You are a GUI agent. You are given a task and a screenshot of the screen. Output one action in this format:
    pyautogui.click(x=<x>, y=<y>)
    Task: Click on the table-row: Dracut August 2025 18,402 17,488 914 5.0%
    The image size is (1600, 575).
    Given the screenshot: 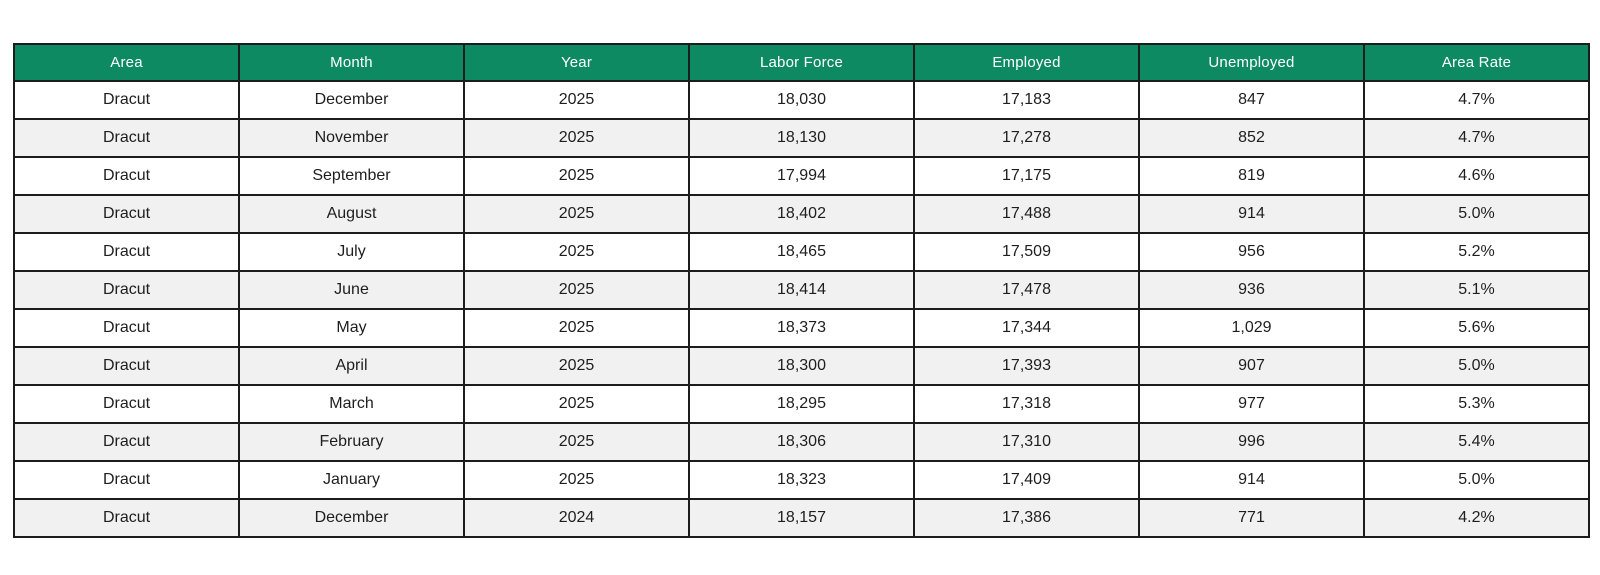 What is the action you would take?
    pyautogui.click(x=801, y=214)
    